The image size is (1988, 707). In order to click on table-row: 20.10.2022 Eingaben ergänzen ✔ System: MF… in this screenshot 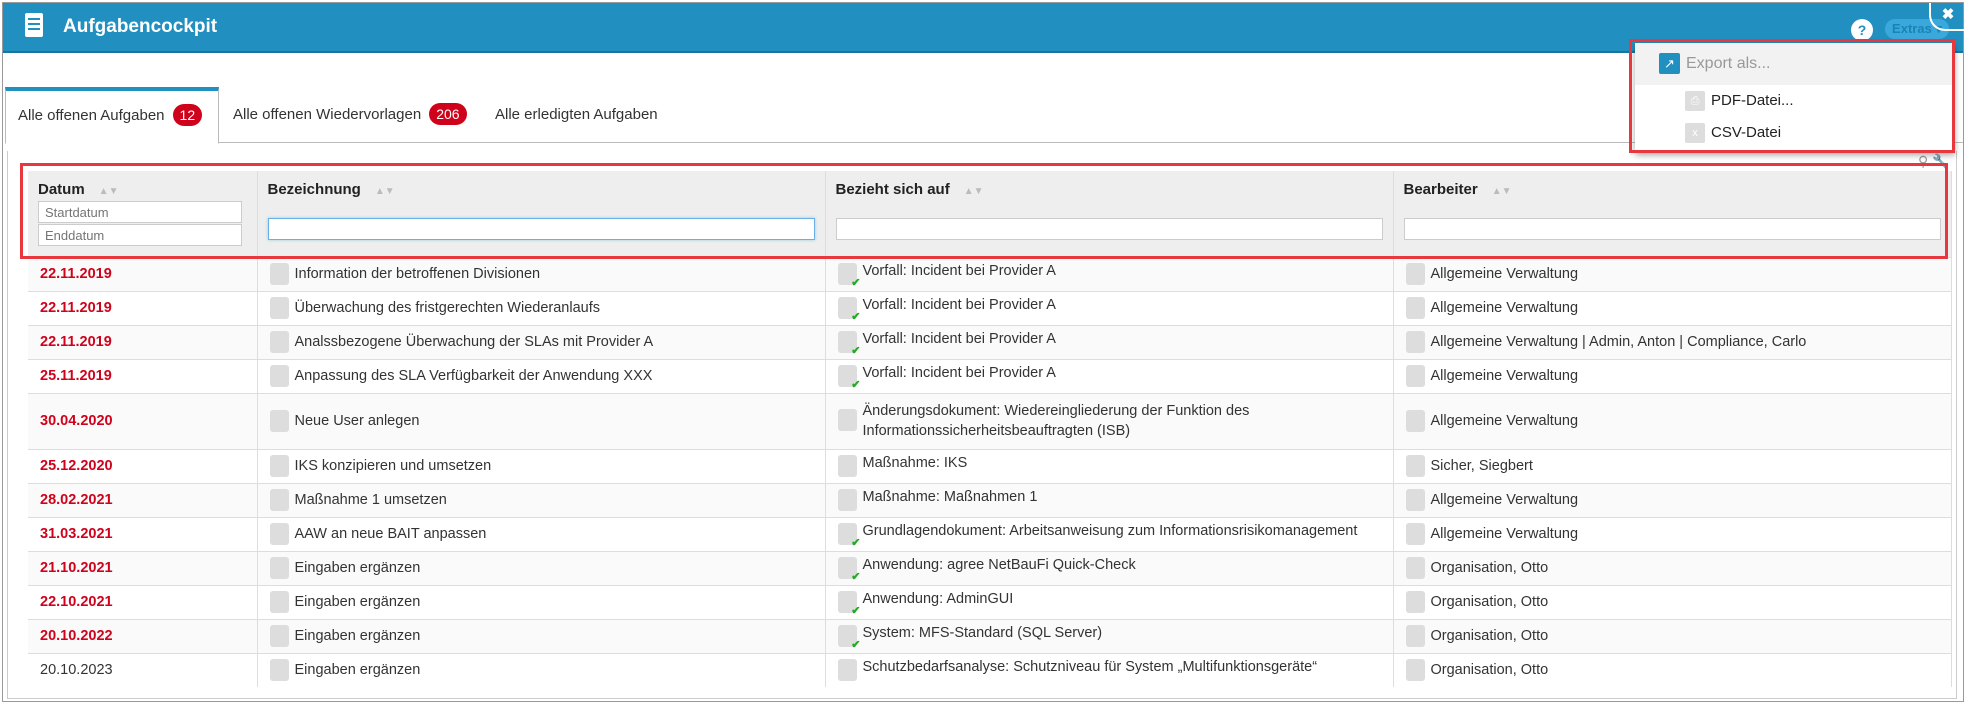, I will do `click(990, 635)`.